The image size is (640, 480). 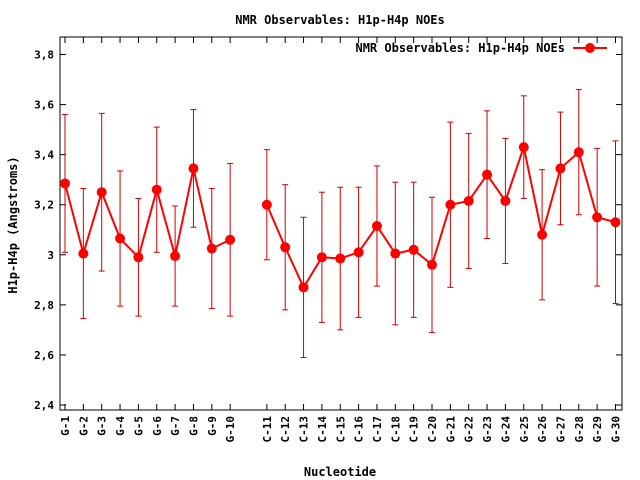 I want to click on x-tick-label: C-16, so click(x=359, y=429).